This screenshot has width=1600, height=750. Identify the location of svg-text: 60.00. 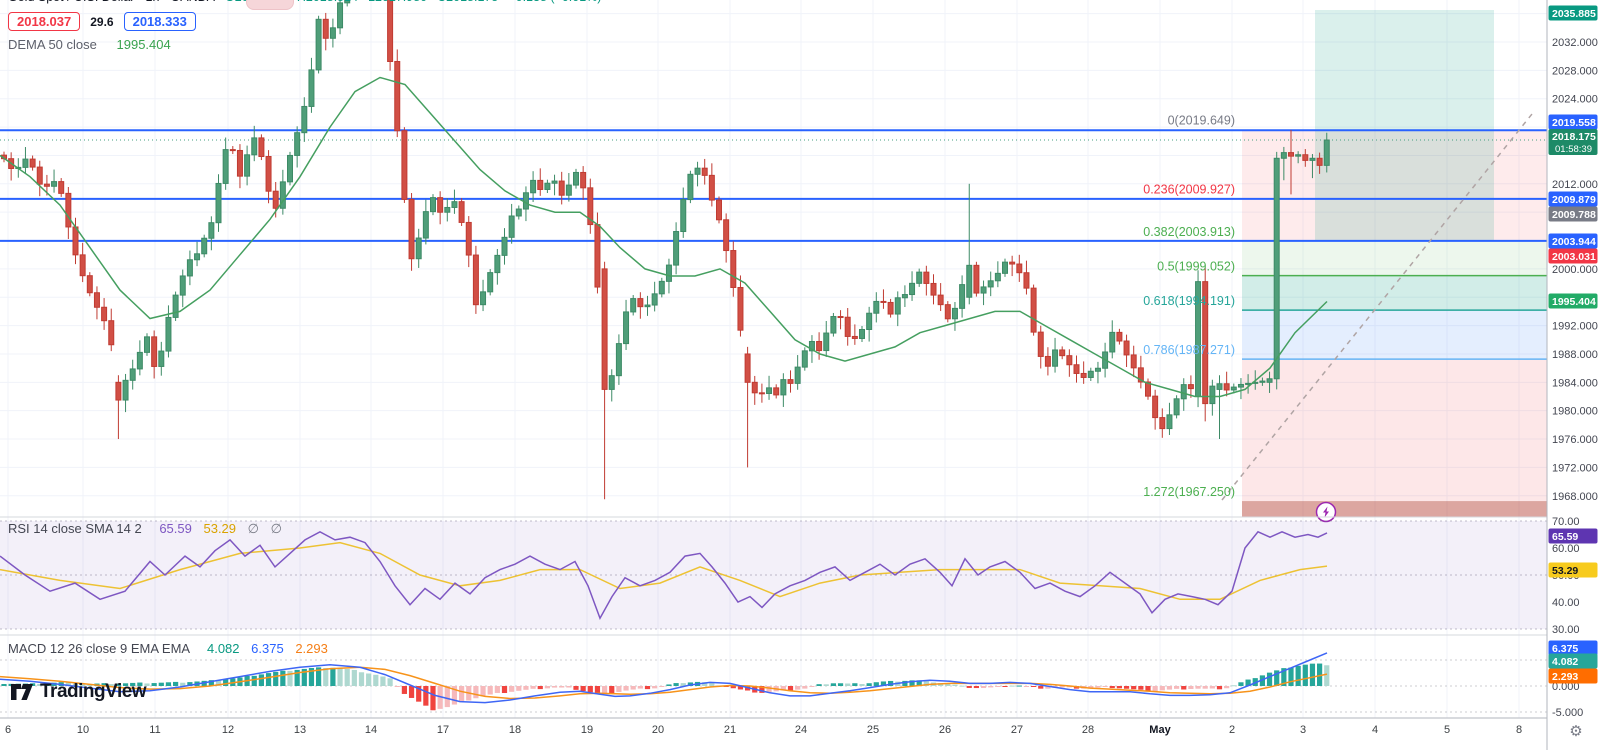
(1566, 549).